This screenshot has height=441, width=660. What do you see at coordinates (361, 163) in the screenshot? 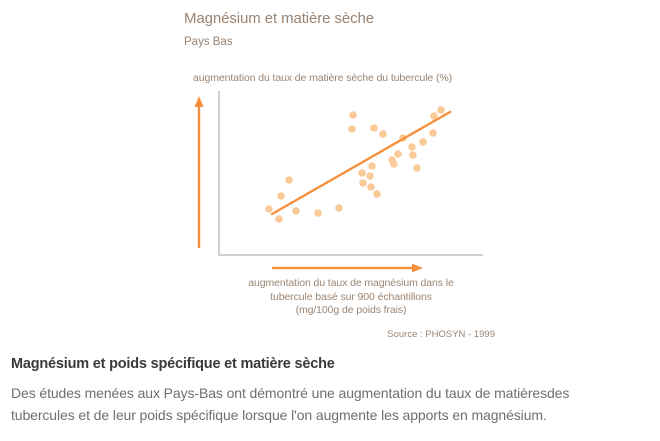
I see `trend-line` at bounding box center [361, 163].